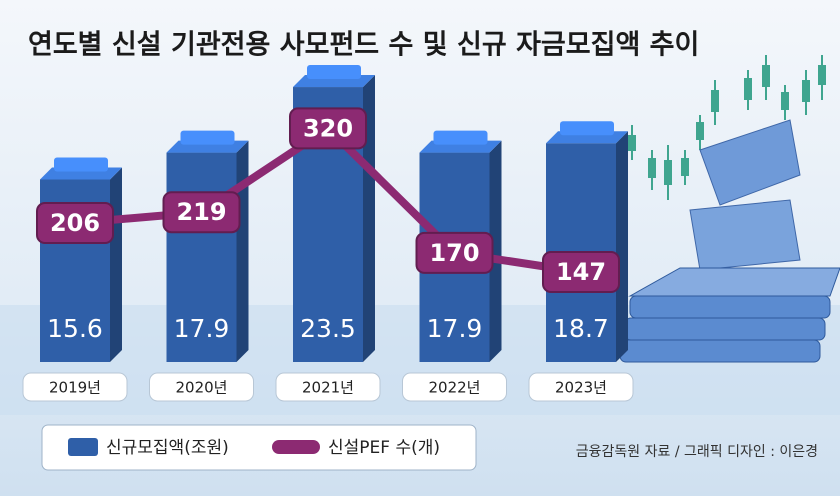  What do you see at coordinates (581, 328) in the screenshot?
I see `value-label: 18.7` at bounding box center [581, 328].